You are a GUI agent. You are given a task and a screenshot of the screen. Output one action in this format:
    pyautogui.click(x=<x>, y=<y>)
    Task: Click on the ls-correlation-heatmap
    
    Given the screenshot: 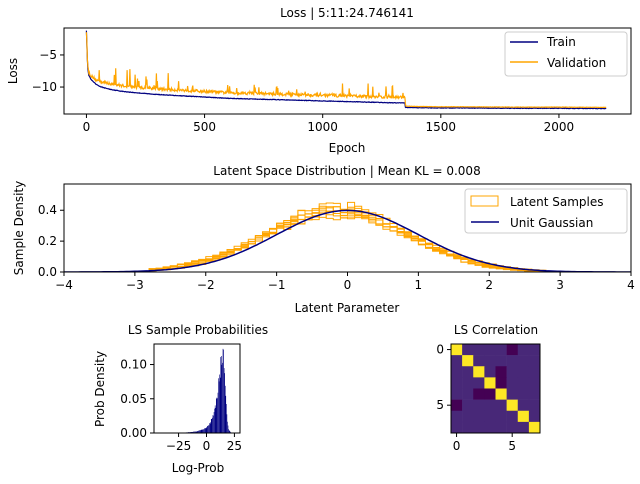 What is the action you would take?
    pyautogui.click(x=495, y=388)
    